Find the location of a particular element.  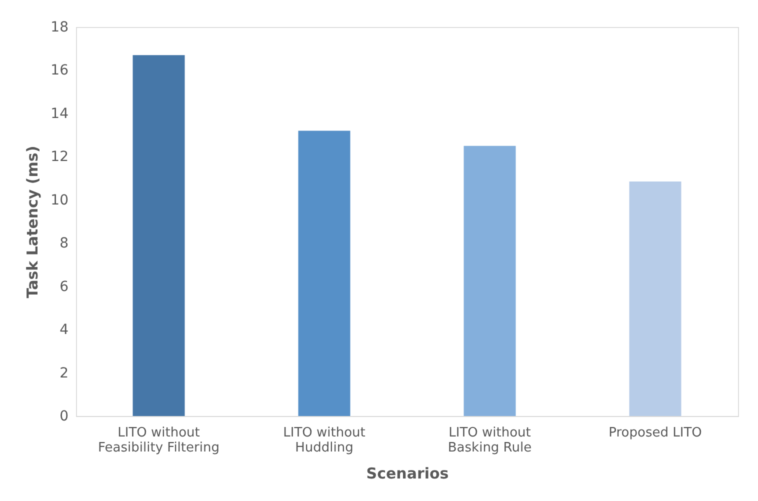

y-tick-label: 16 is located at coordinates (59, 70).